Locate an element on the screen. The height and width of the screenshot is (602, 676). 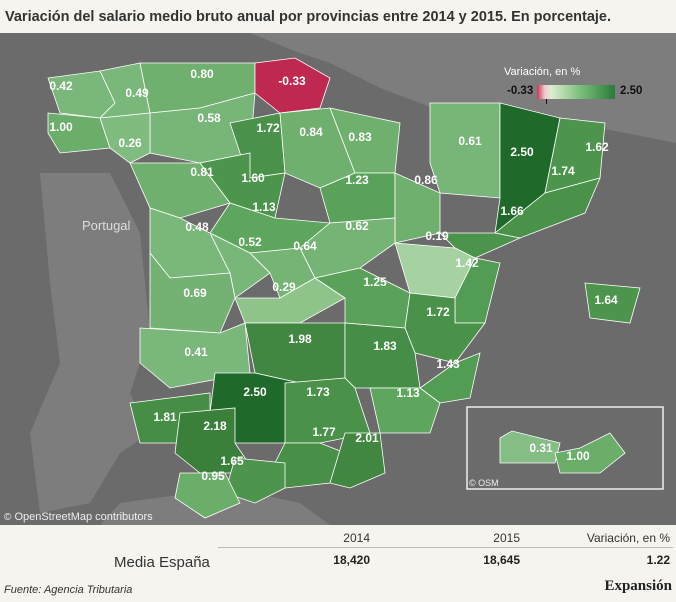
province-value-label: 0.31 is located at coordinates (541, 448).